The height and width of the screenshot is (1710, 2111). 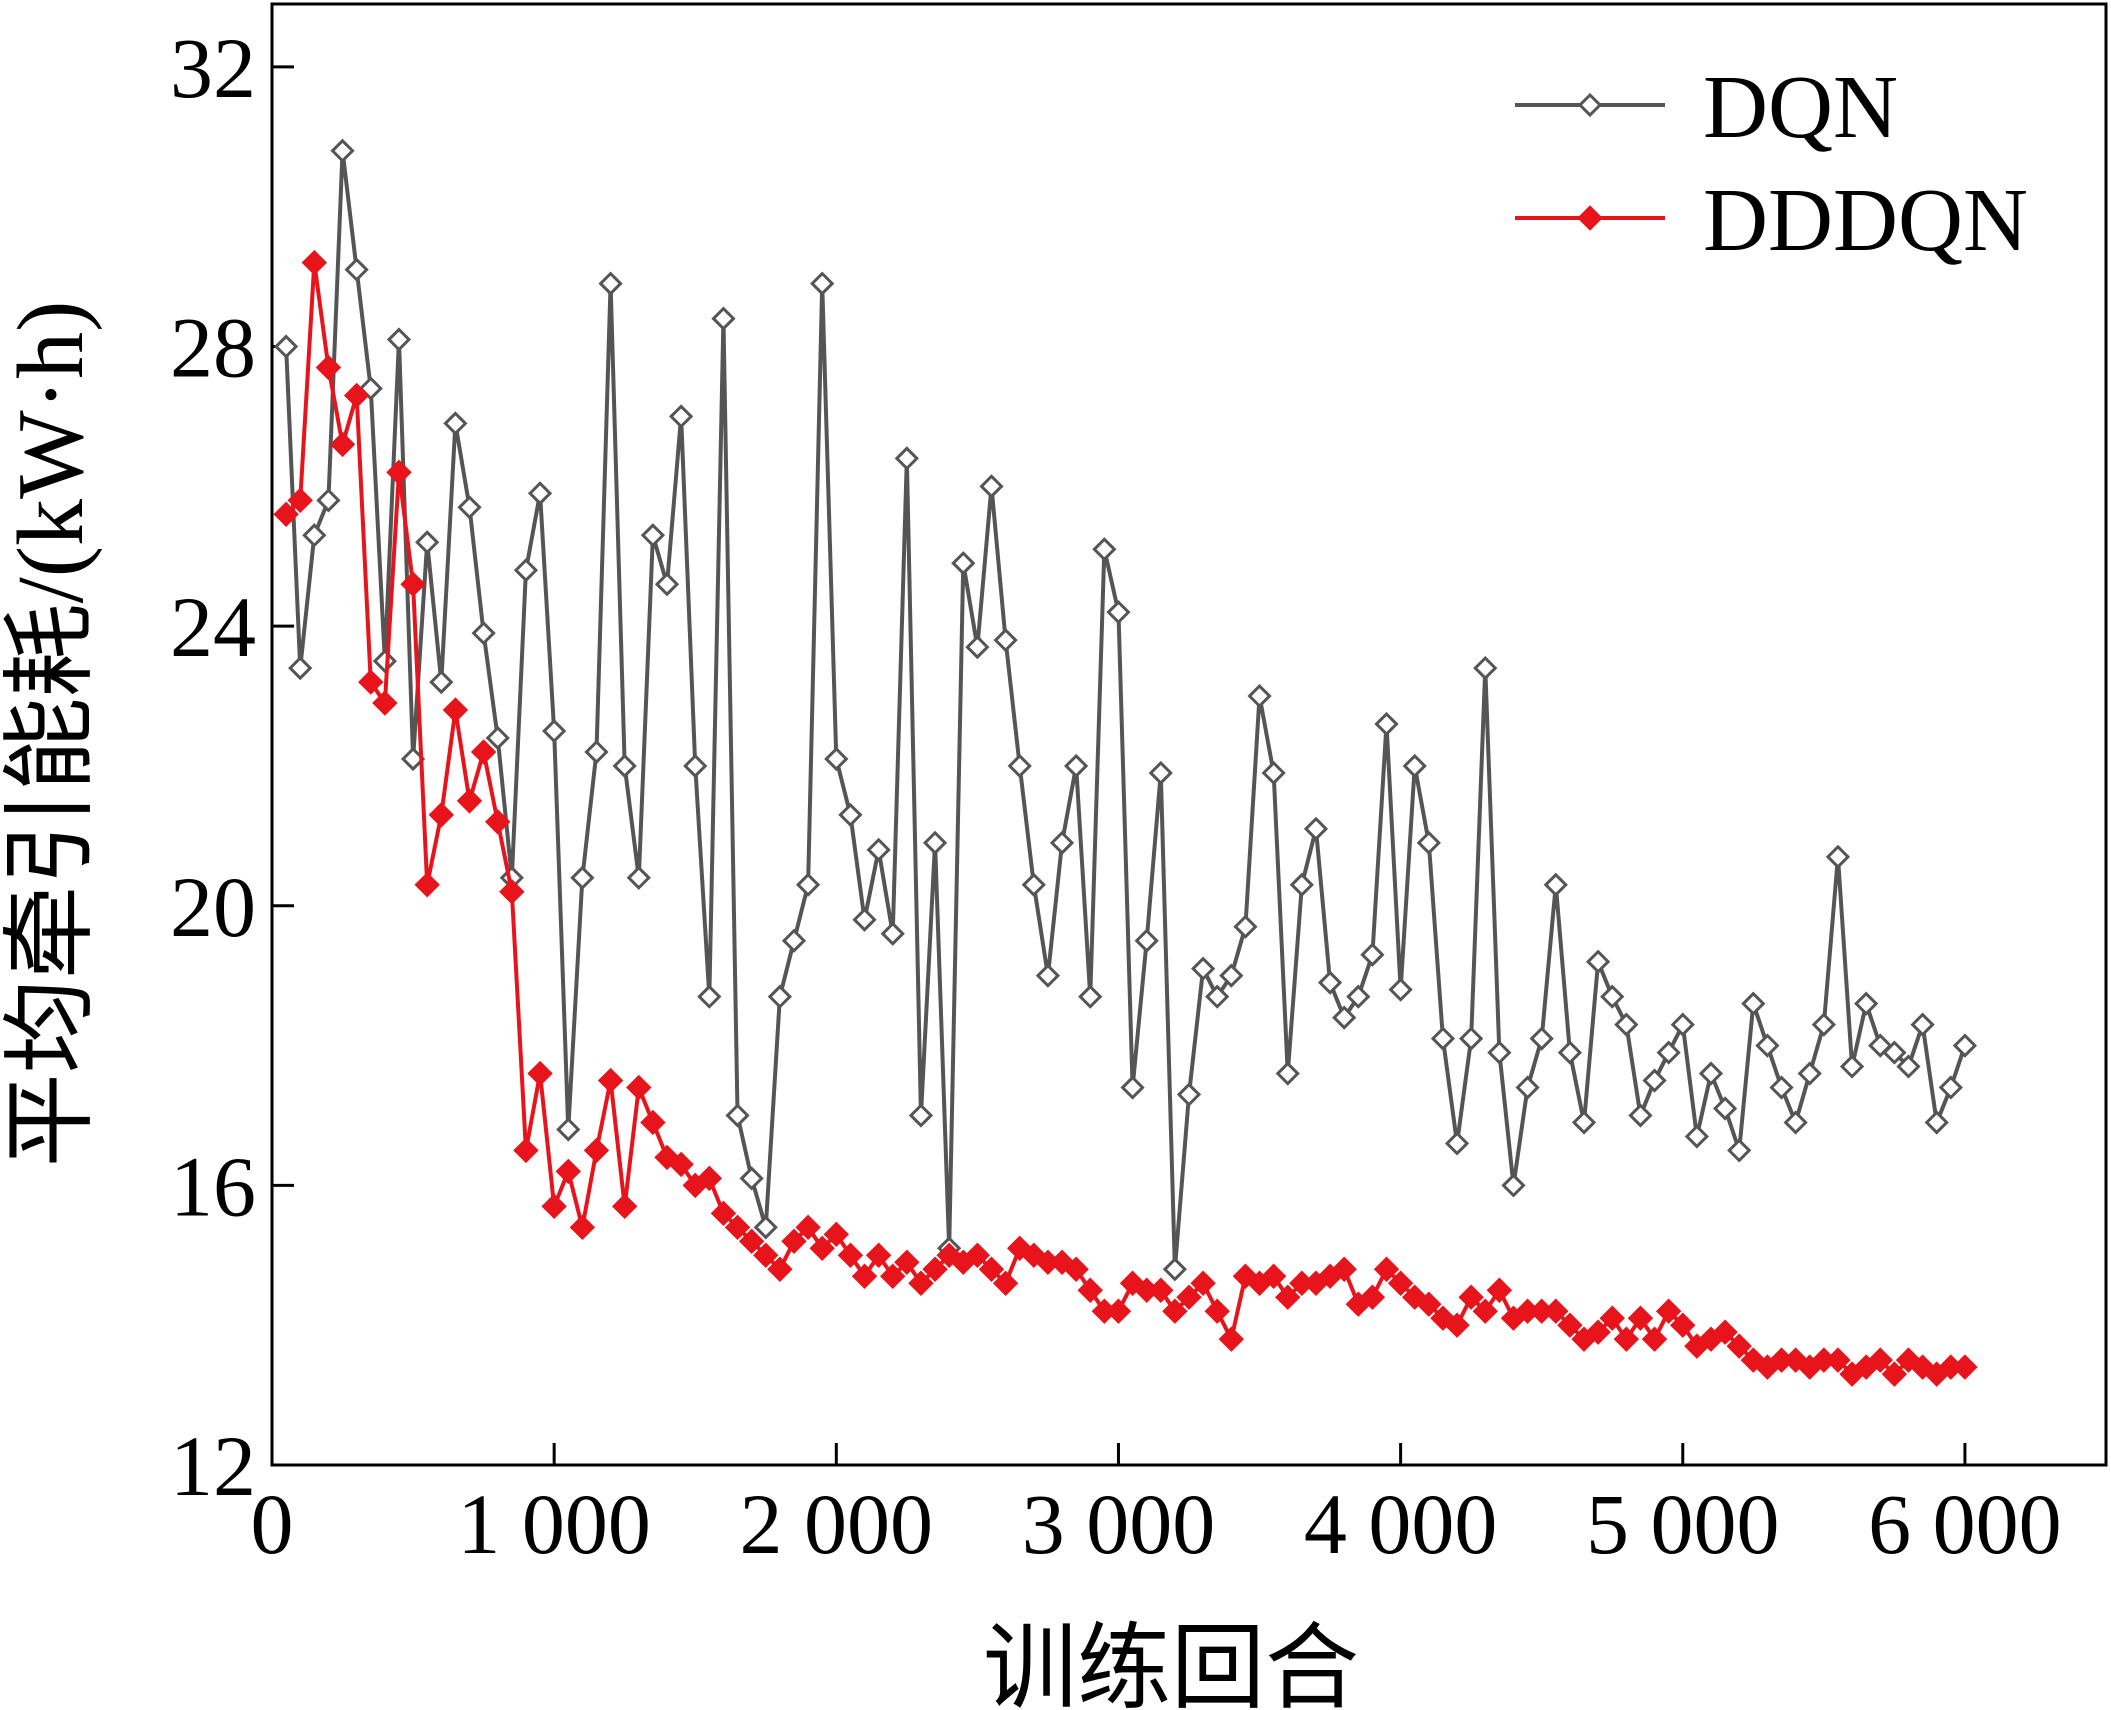 I want to click on legend-label: DQN, so click(x=1800, y=107).